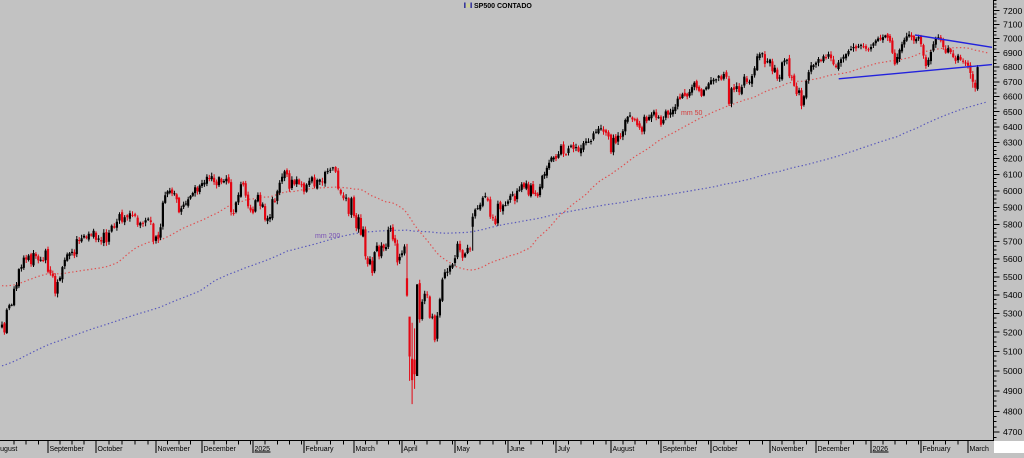  What do you see at coordinates (1012, 67) in the screenshot?
I see `svg-text: 6800` at bounding box center [1012, 67].